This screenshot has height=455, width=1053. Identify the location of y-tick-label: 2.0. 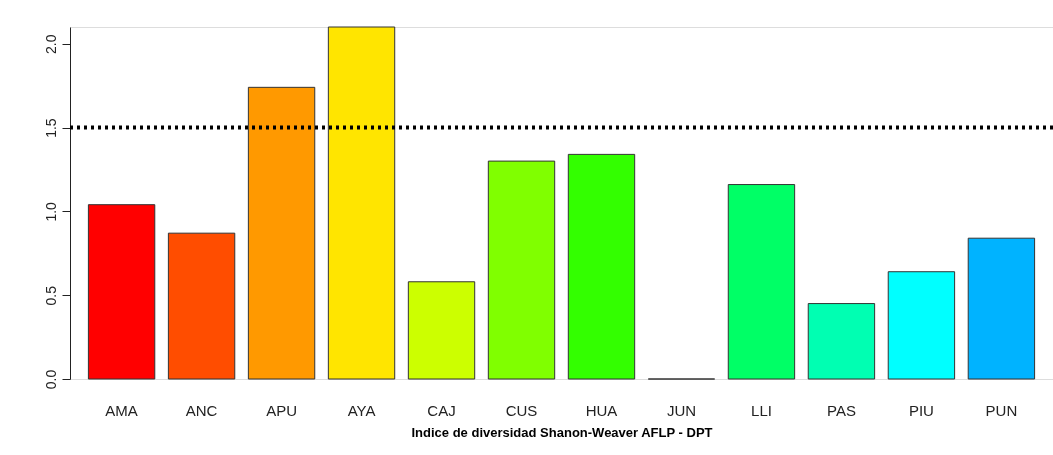
(50, 44).